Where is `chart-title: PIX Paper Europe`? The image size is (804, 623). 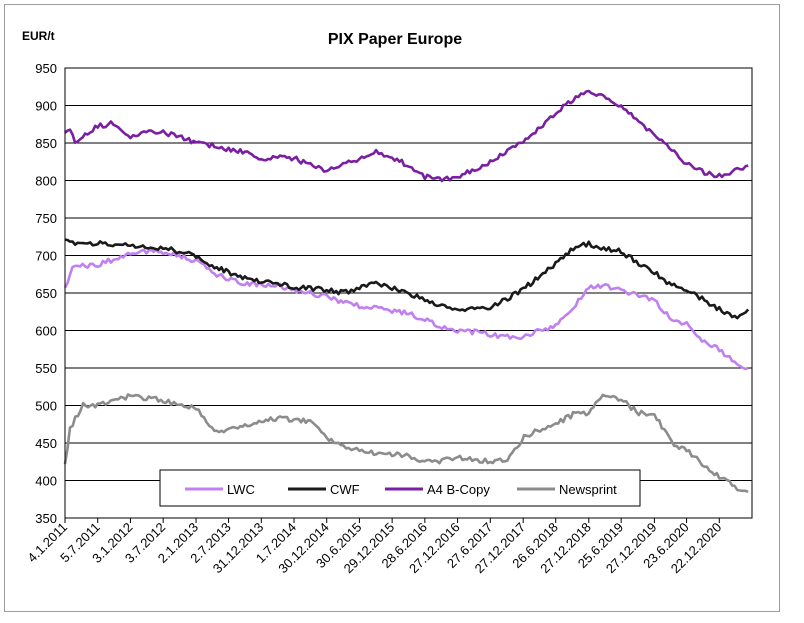
chart-title: PIX Paper Europe is located at coordinates (395, 39).